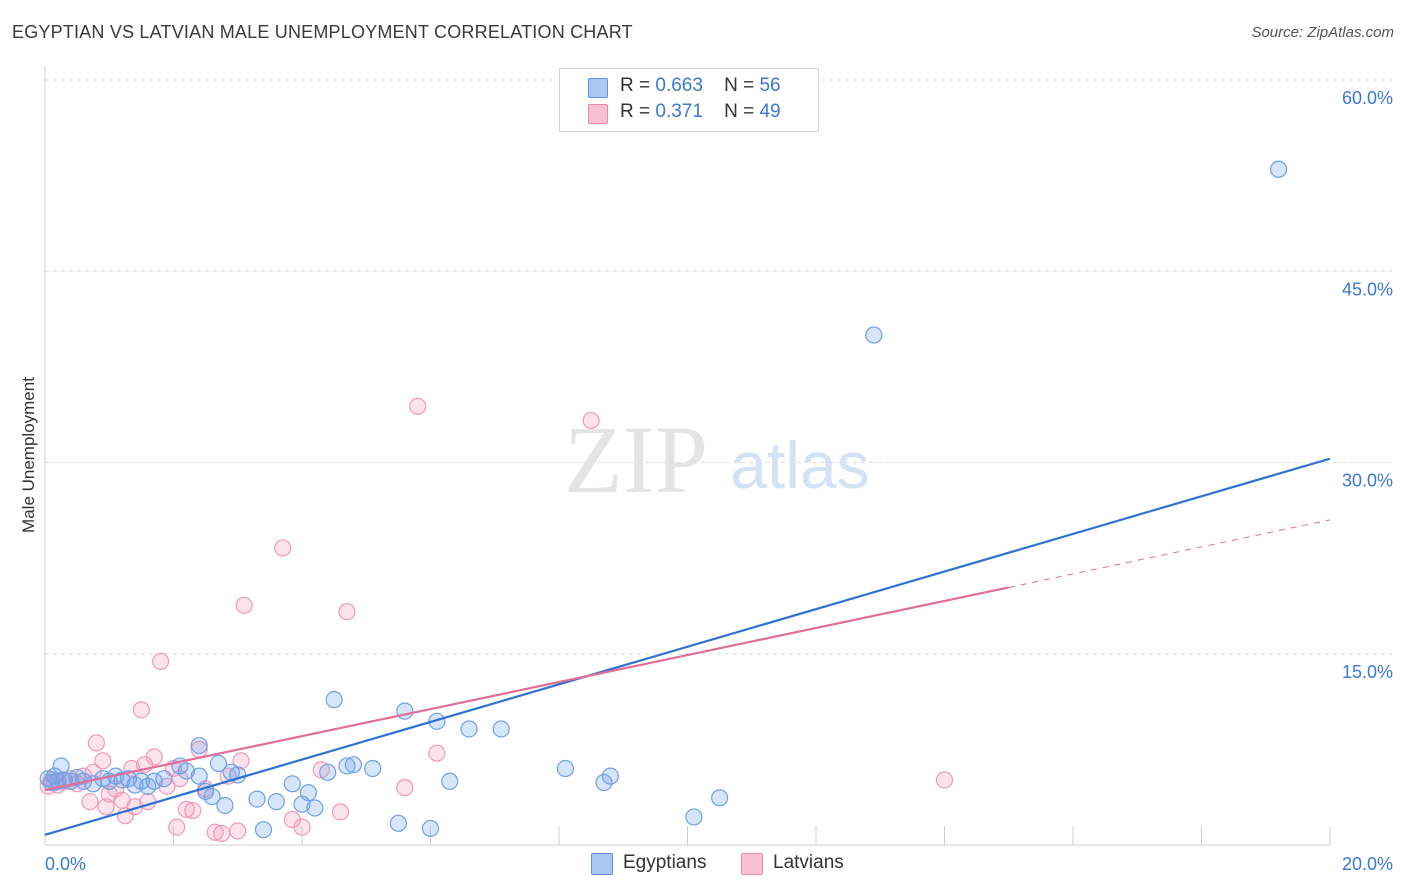 This screenshot has height=892, width=1406. I want to click on legend-r-value: 0.663, so click(679, 85).